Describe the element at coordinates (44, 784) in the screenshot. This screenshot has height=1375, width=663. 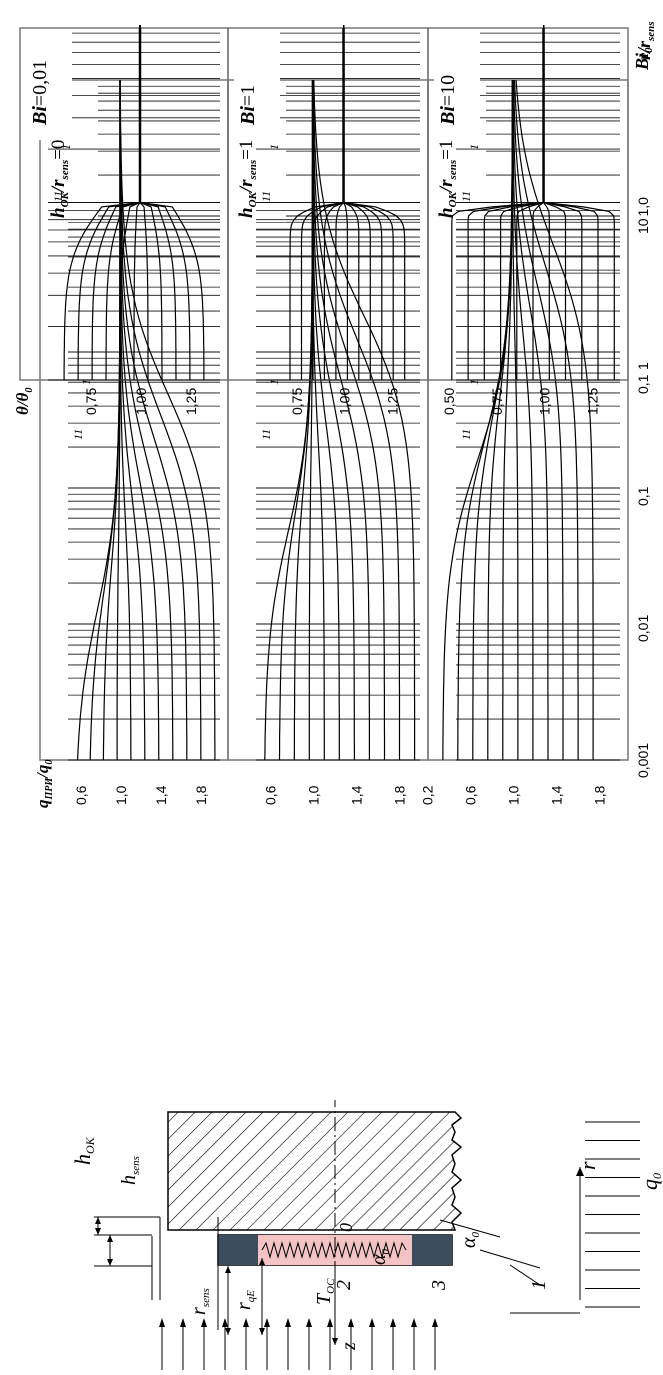
I see `middle-ylabel: qПРИ/q0` at that location.